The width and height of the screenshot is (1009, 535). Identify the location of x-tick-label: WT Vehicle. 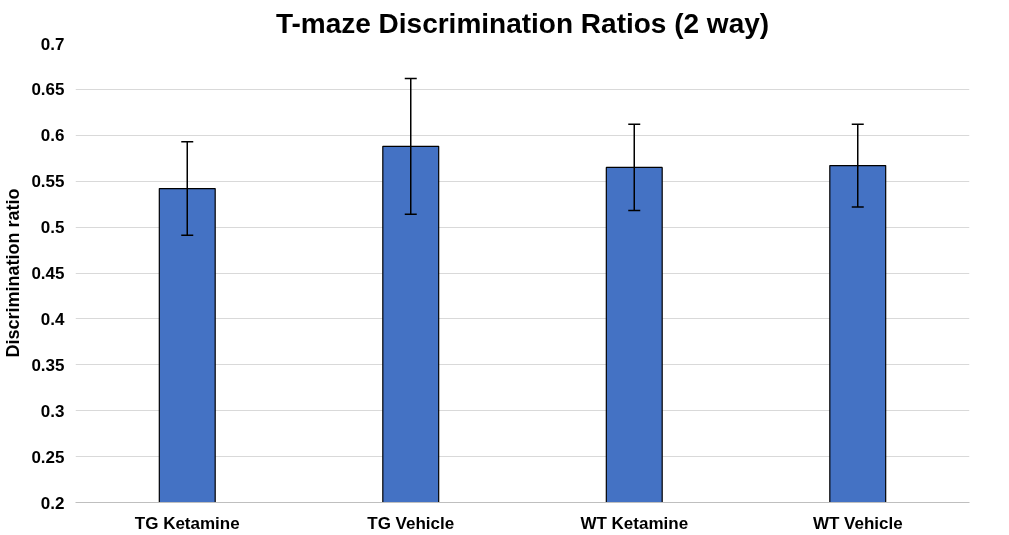
(857, 523).